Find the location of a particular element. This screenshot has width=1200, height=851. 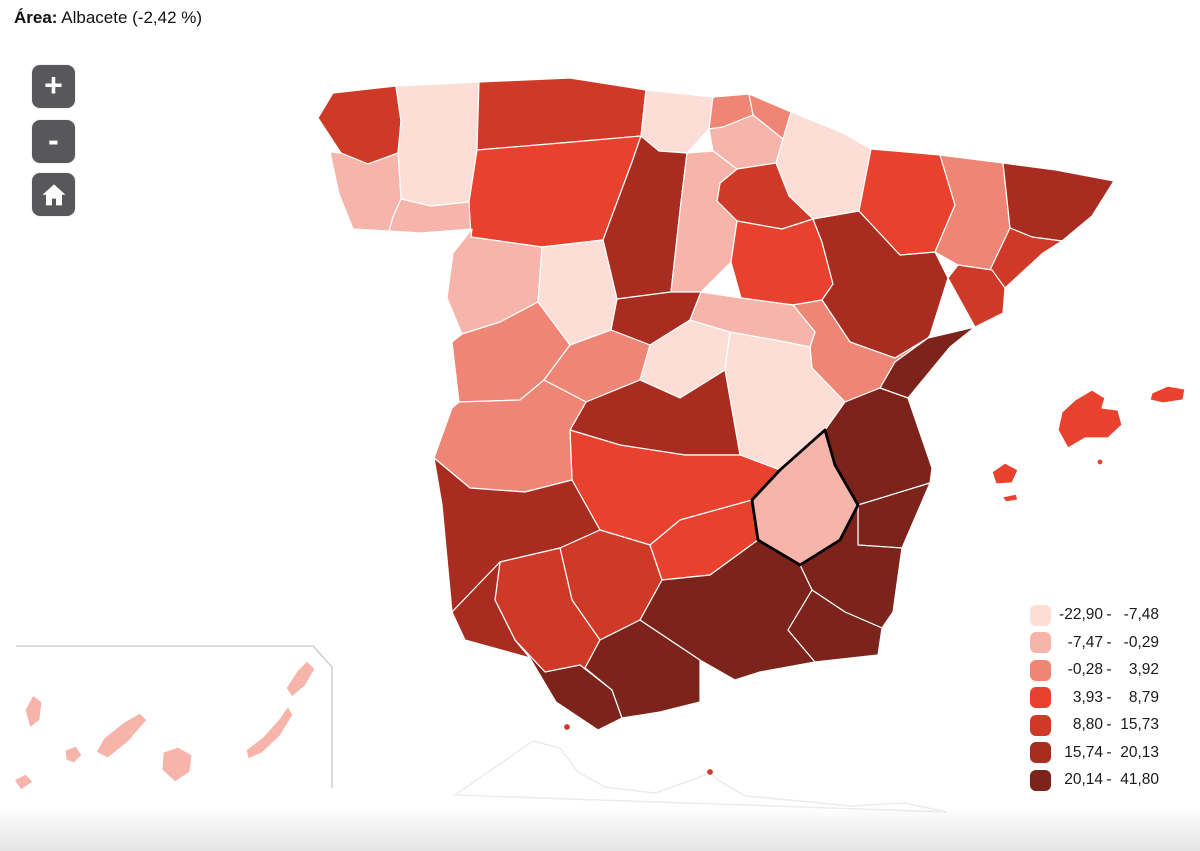

home-icon is located at coordinates (53, 194).